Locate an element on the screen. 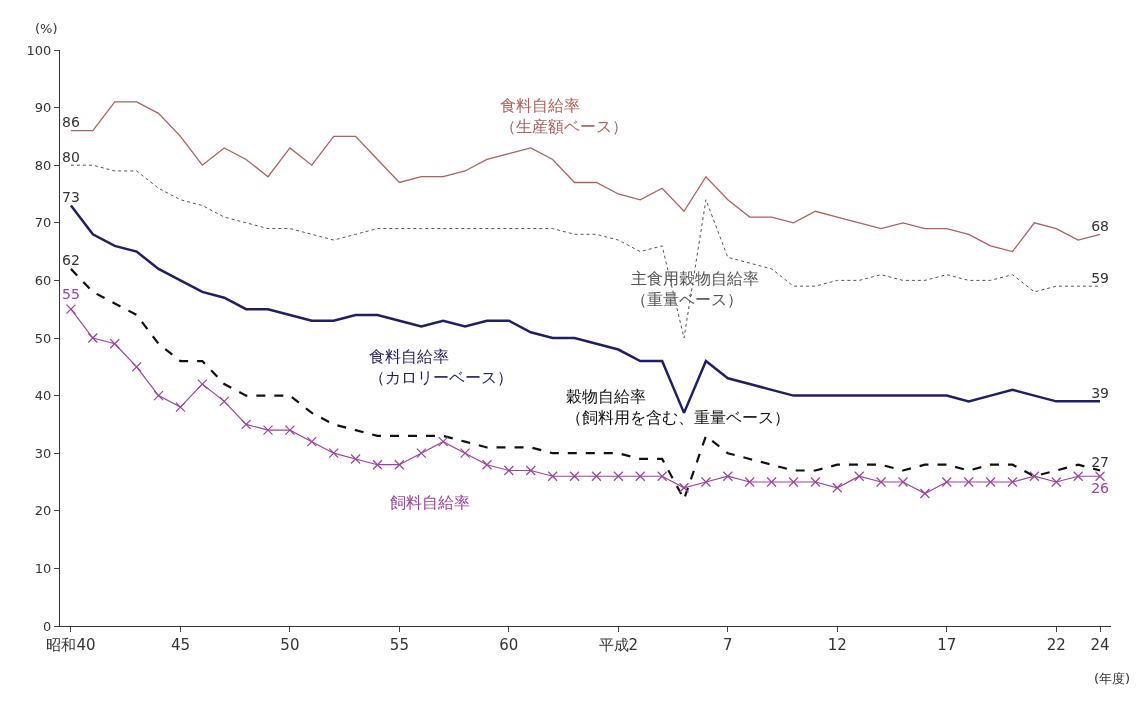  data-label: 68 is located at coordinates (1100, 225).